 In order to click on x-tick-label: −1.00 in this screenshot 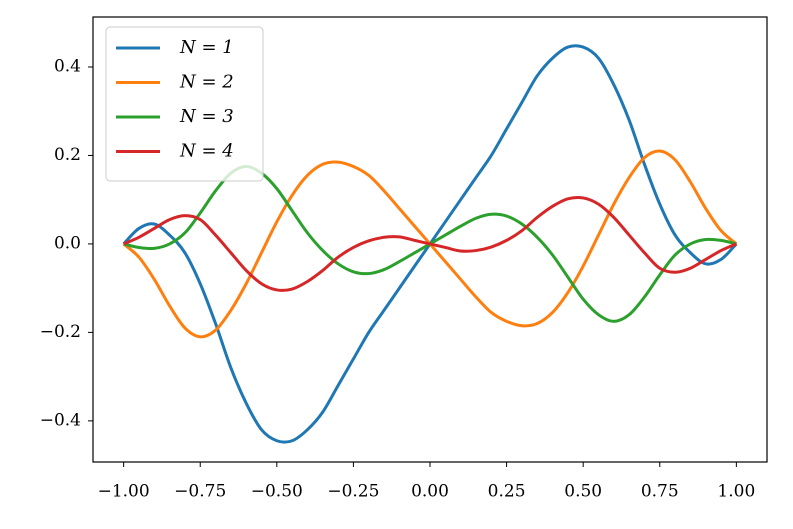, I will do `click(124, 492)`.